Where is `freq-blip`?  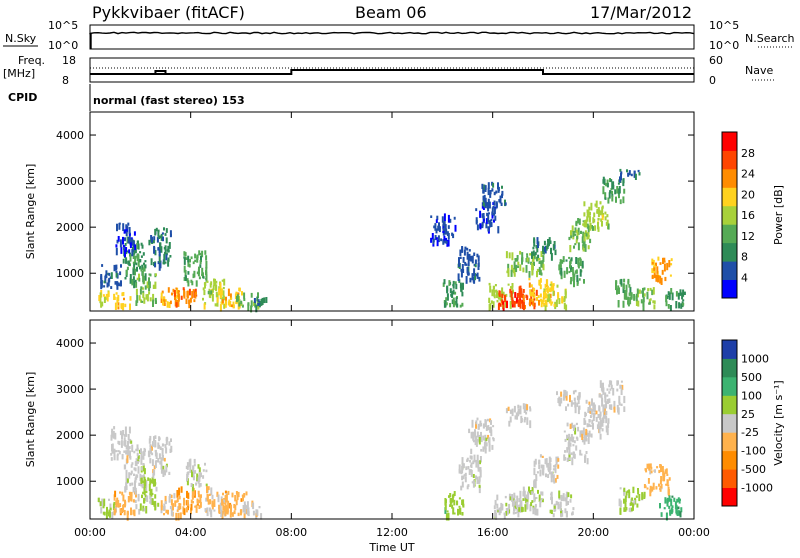
freq-blip is located at coordinates (160, 72).